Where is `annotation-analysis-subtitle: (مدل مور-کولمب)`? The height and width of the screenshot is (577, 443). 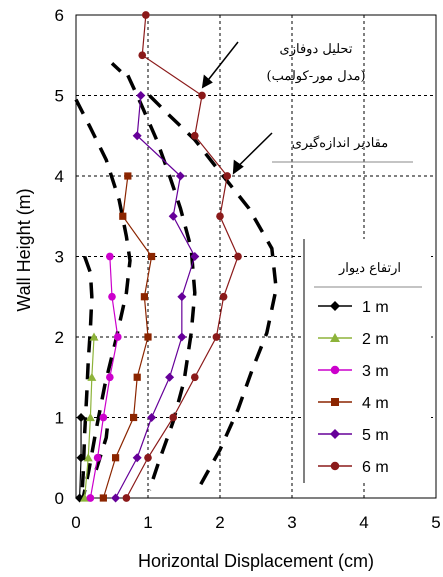
annotation-analysis-subtitle: (مدل مور-کولمب) is located at coordinates (315, 76).